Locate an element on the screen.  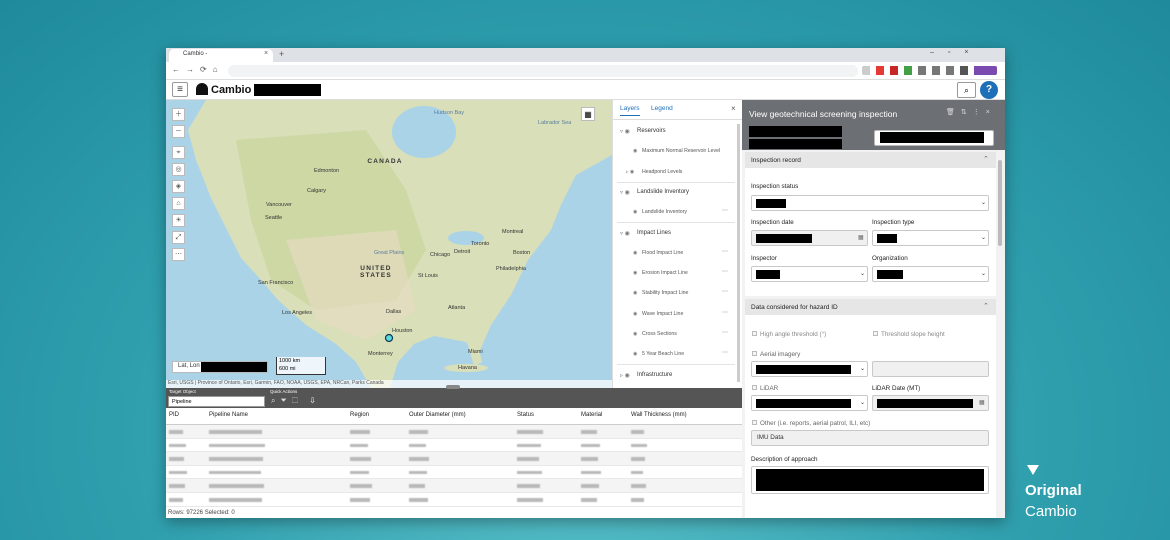
column-header: Wall Thickness (mm) is located at coordinates (659, 415).